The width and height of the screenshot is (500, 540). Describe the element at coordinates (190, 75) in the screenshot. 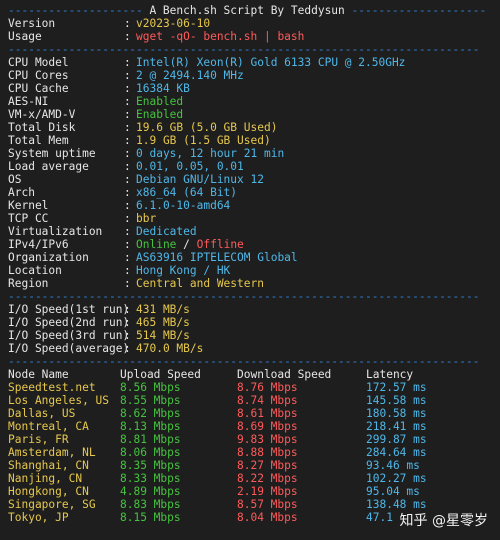

I see `system-value: 2 @ 2494.140 MHz` at that location.